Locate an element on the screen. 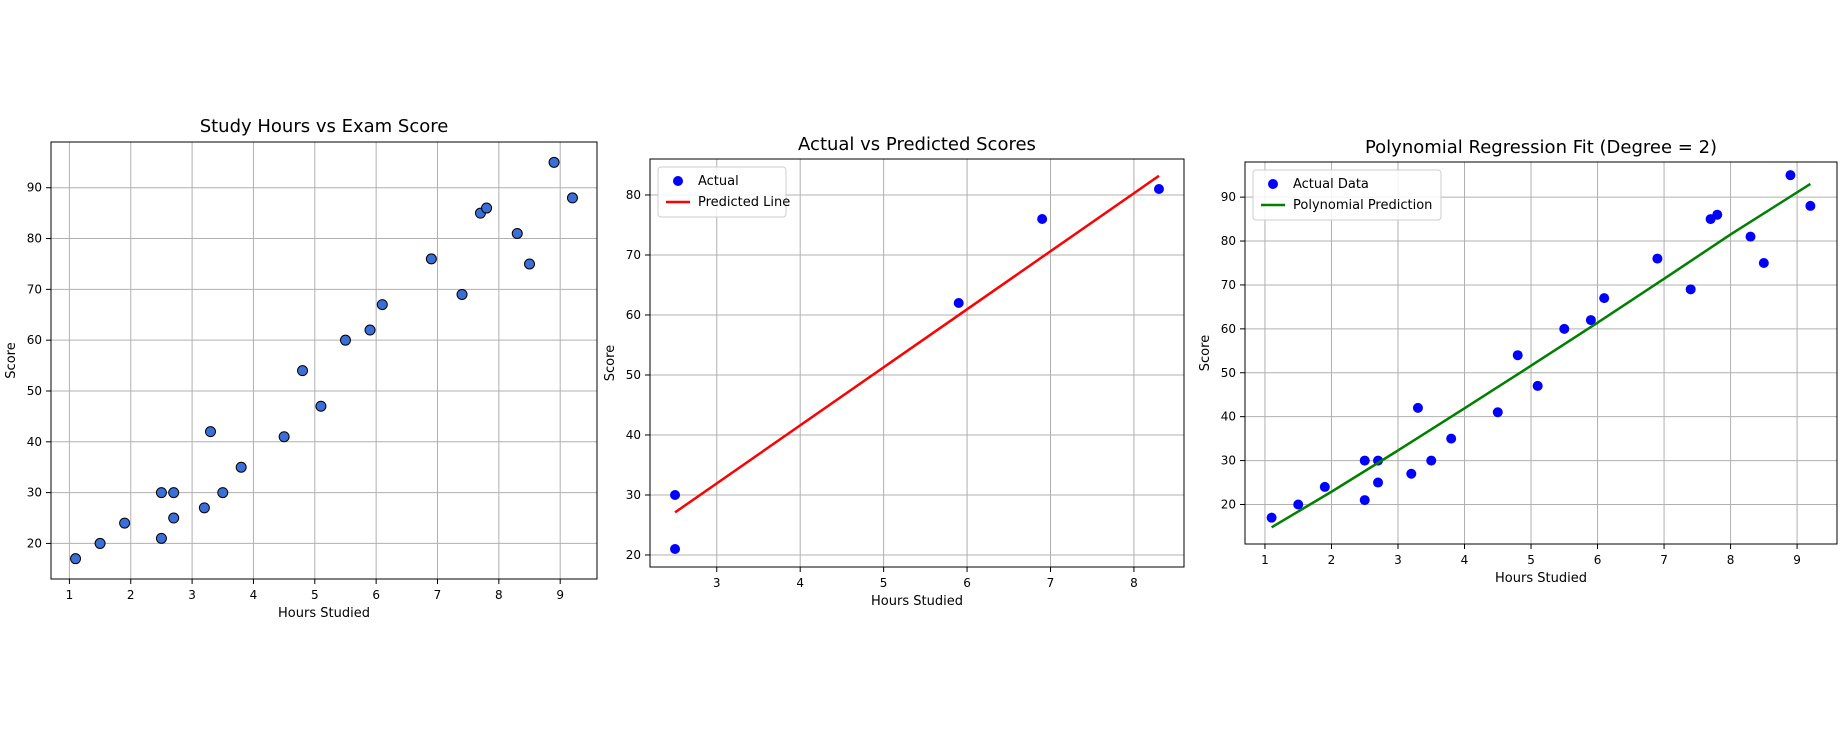 This screenshot has height=754, width=1846. legend-box is located at coordinates (722, 192).